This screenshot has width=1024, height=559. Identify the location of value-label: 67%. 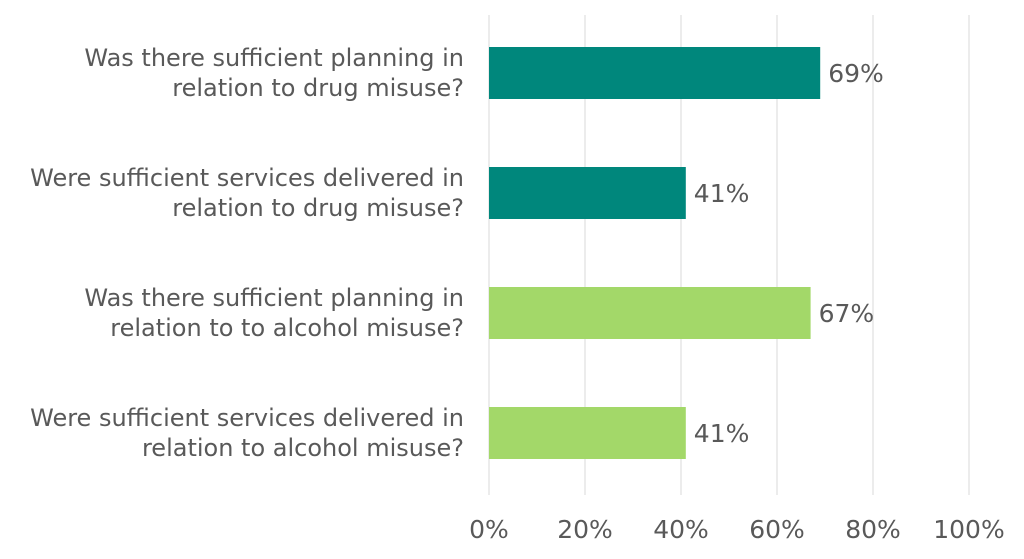
(847, 313).